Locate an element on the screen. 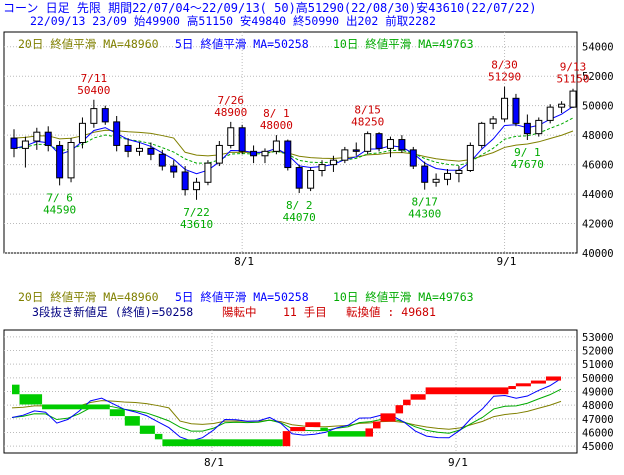  annotation-date: 8/ 1 is located at coordinates (276, 113).